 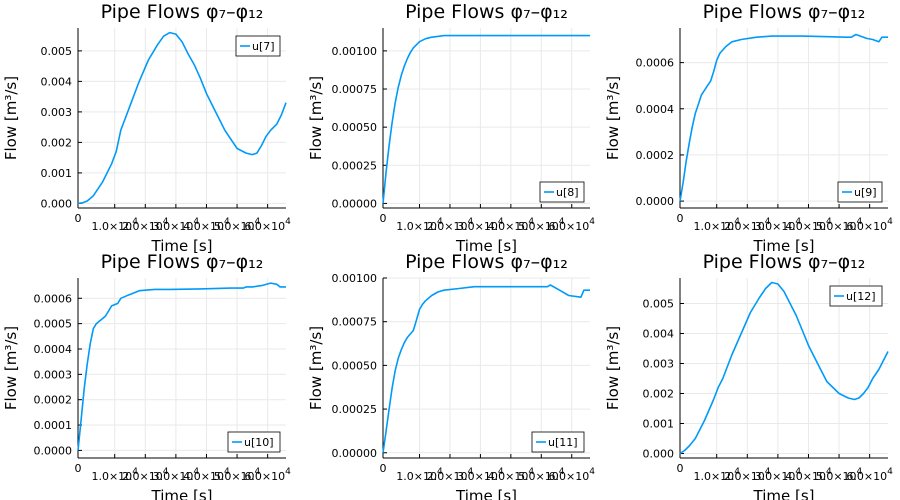 I want to click on y-tick-label: 0.0006, so click(x=655, y=63).